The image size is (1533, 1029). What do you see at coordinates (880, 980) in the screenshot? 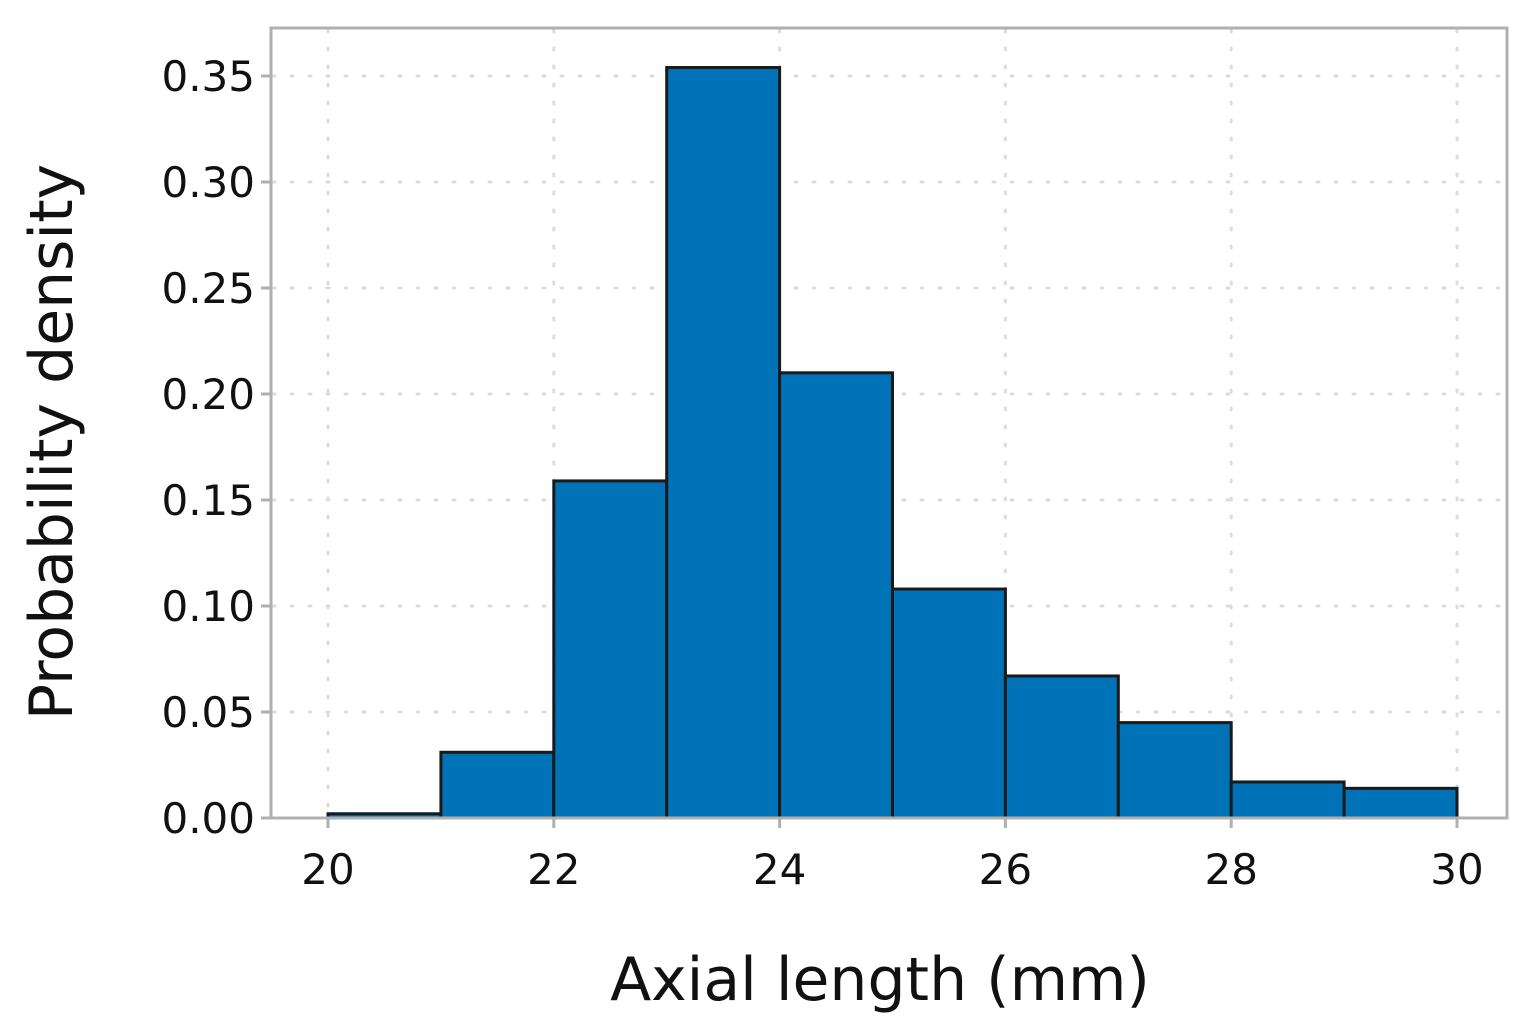
I see `x-axis-title: Axial length (mm)` at bounding box center [880, 980].